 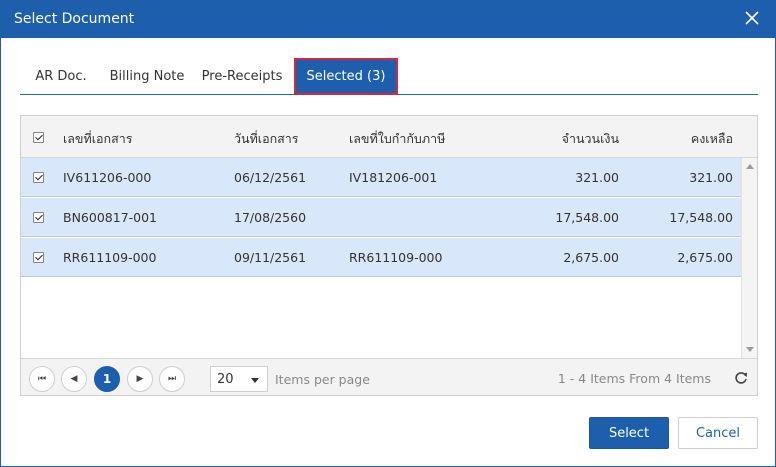 What do you see at coordinates (255, 380) in the screenshot?
I see `chevron-down-icon` at bounding box center [255, 380].